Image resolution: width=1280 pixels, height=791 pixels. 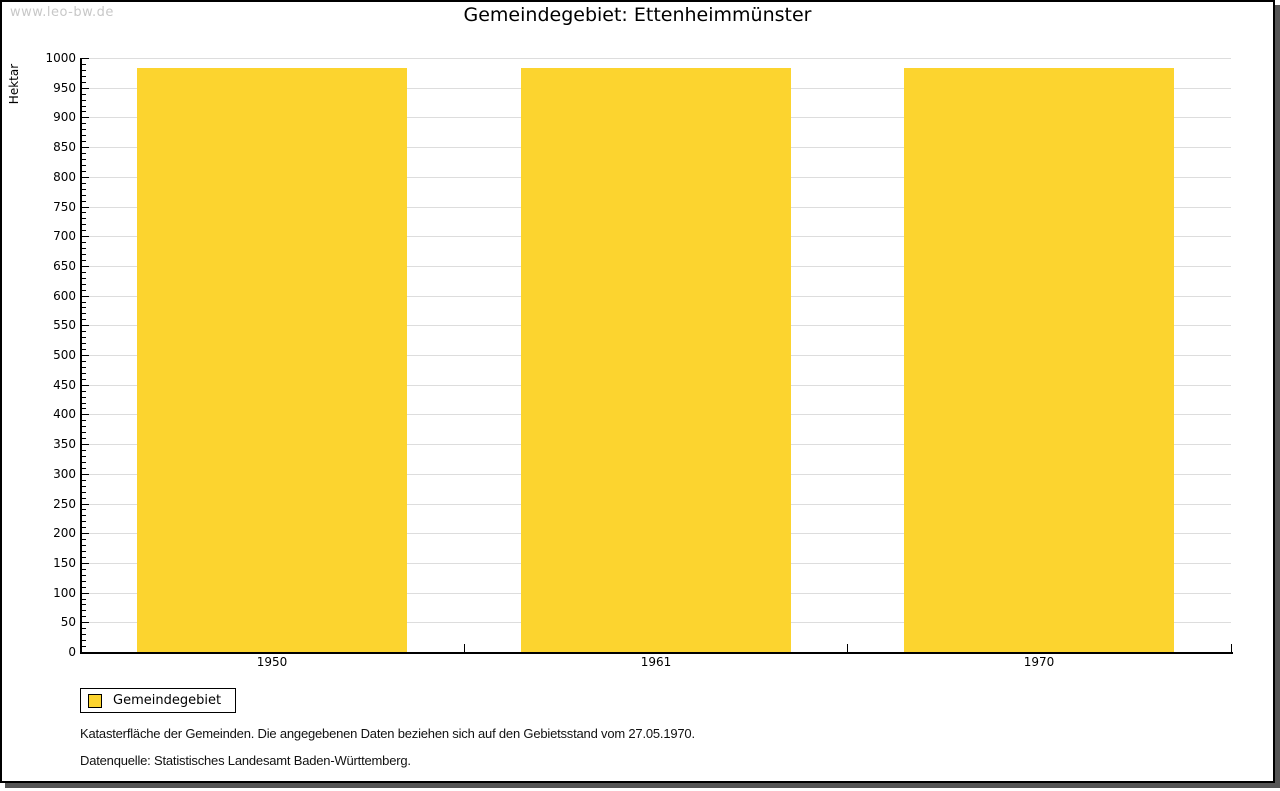 What do you see at coordinates (64, 414) in the screenshot?
I see `y-tick-label: 400` at bounding box center [64, 414].